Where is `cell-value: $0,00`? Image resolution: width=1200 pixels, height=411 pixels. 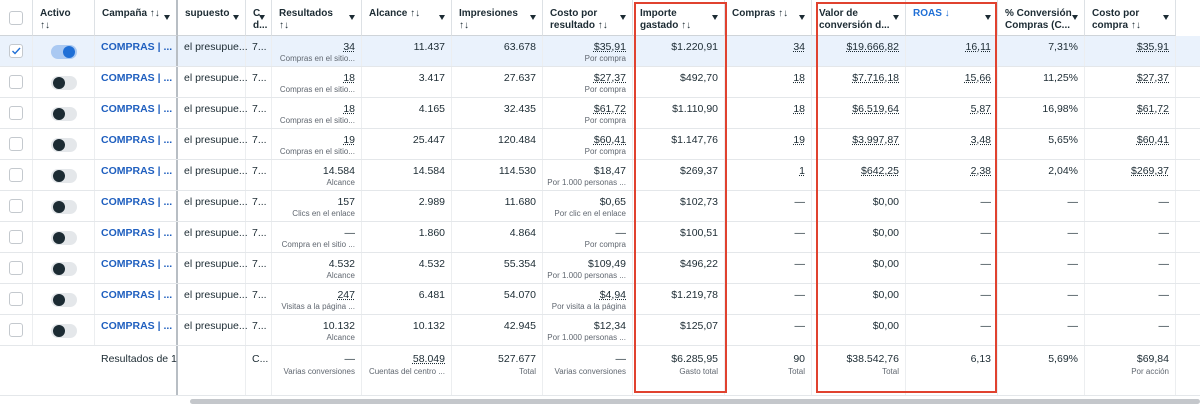 cell-value: $0,00 is located at coordinates (885, 326).